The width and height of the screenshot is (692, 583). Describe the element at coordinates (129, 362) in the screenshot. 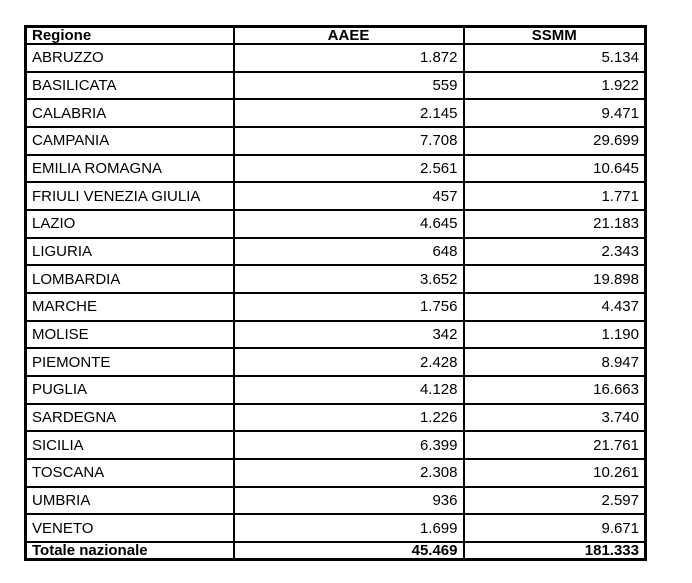

I see `region-name-cell: PIEMONTE` at that location.